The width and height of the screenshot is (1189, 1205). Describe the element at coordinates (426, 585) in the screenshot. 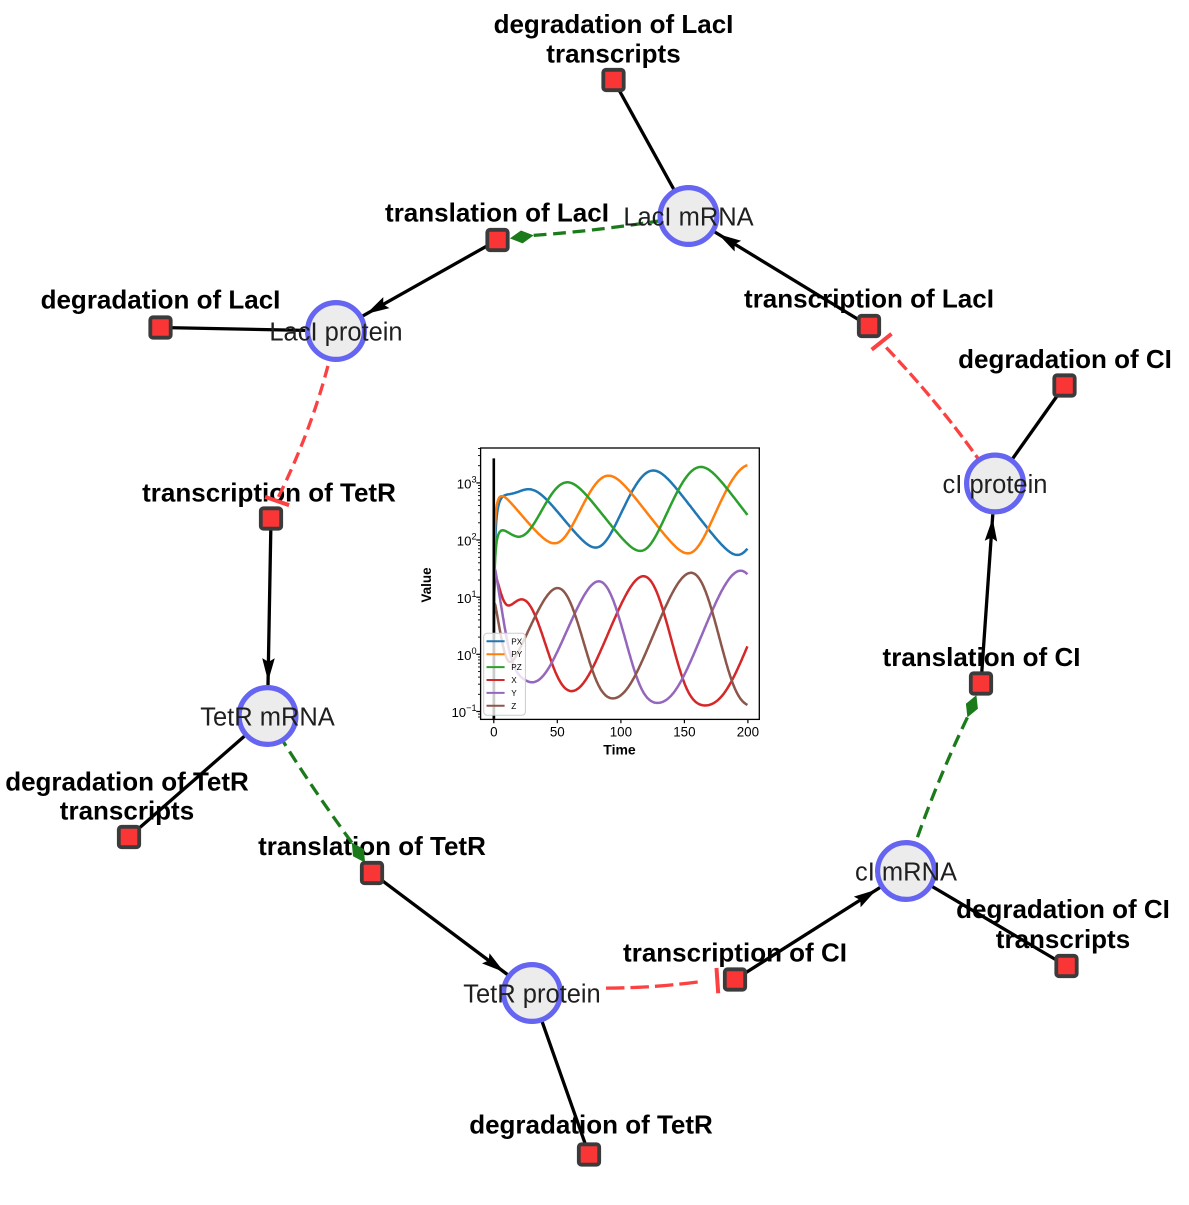

I see `svg-text: Value` at that location.